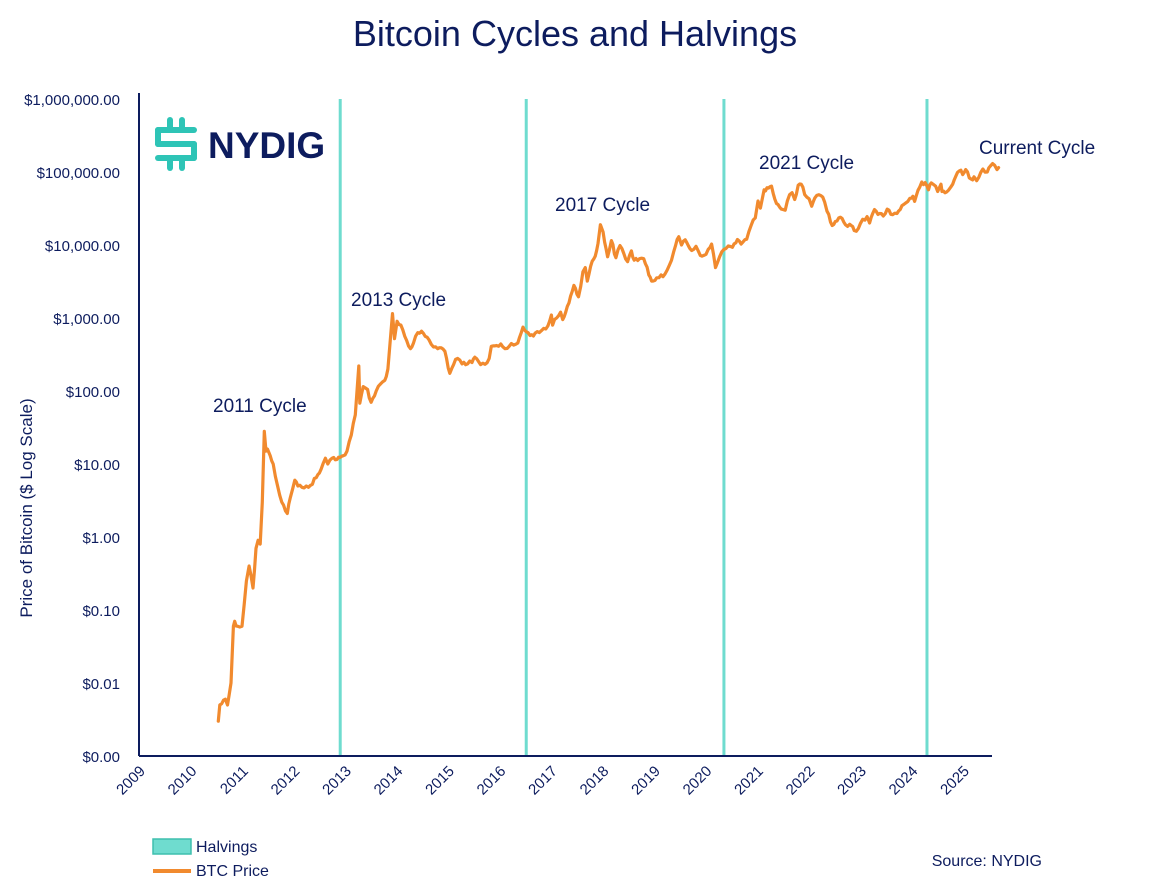  Describe the element at coordinates (955, 781) in the screenshot. I see `x-tick-label: 2025` at that location.